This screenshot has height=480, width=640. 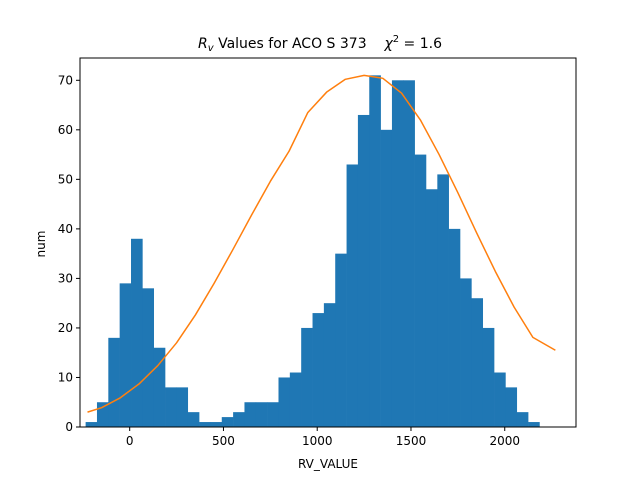 I want to click on y-tick-label: 40, so click(x=65, y=229).